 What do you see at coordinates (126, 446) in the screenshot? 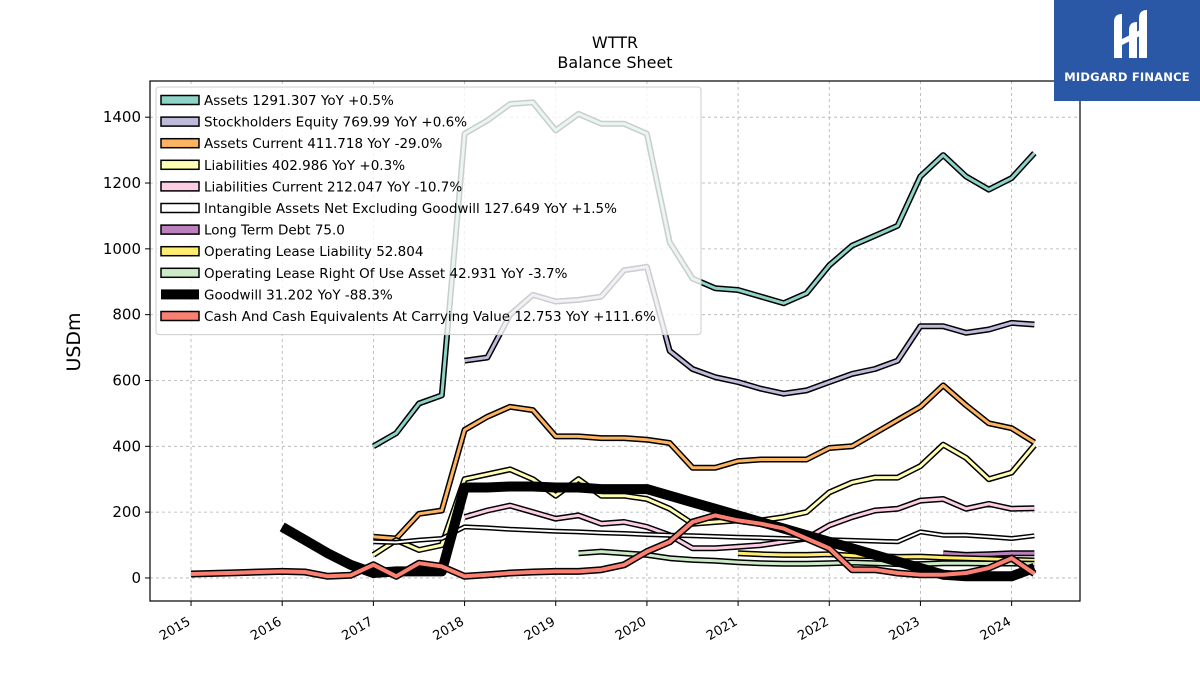
I see `y-tick-label: 400` at bounding box center [126, 446].